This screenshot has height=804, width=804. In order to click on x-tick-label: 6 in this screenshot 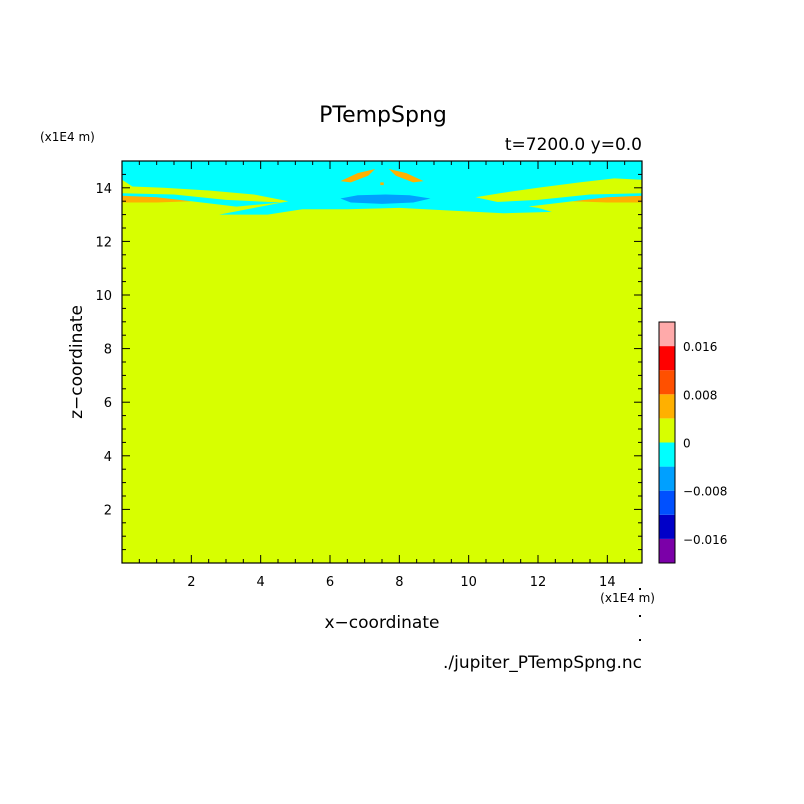, I will do `click(330, 582)`.